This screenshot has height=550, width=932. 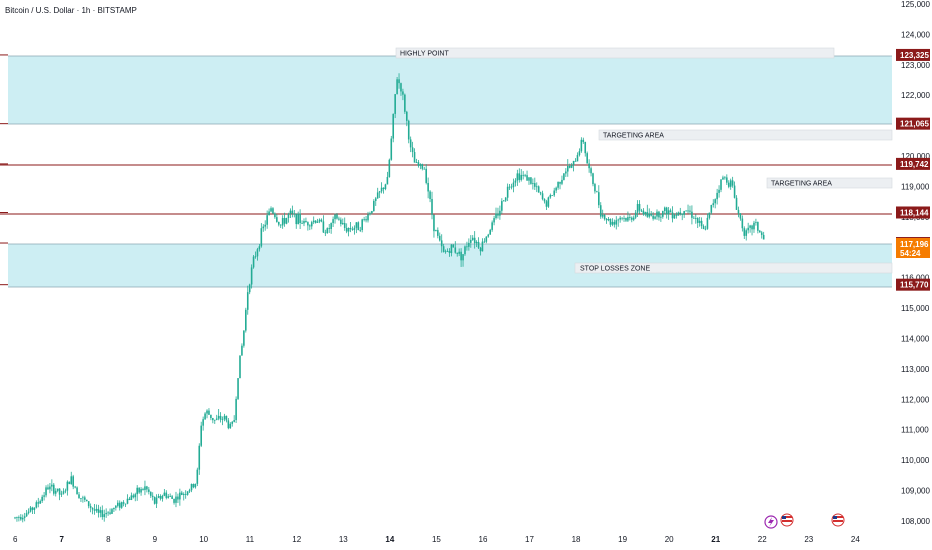 I want to click on flash-event-icon, so click(x=771, y=522).